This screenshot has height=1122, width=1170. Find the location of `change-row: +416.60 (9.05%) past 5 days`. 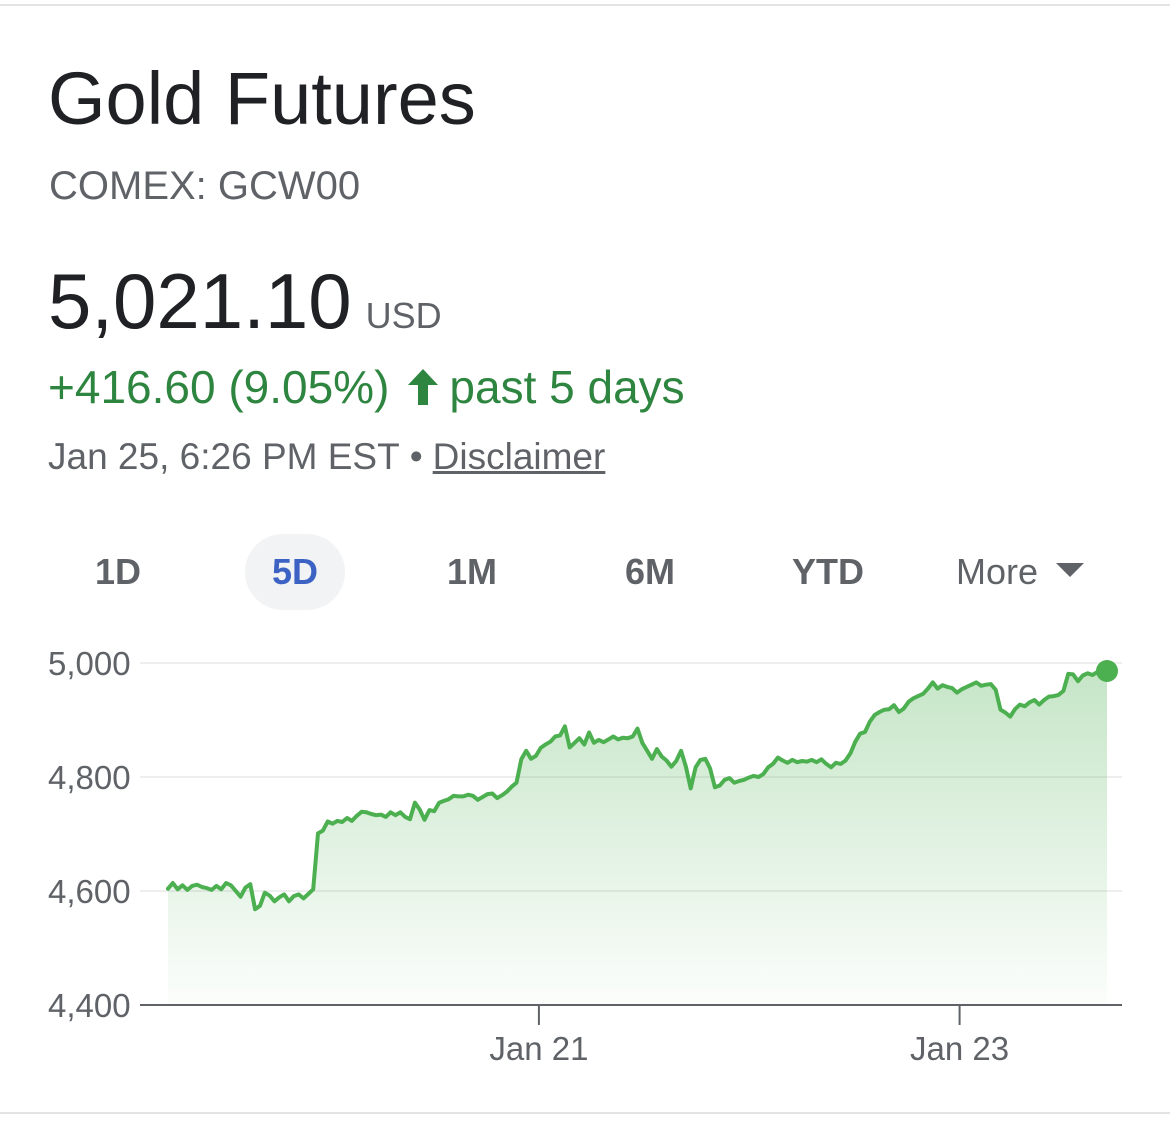

change-row: +416.60 (9.05%) past 5 days is located at coordinates (366, 387).